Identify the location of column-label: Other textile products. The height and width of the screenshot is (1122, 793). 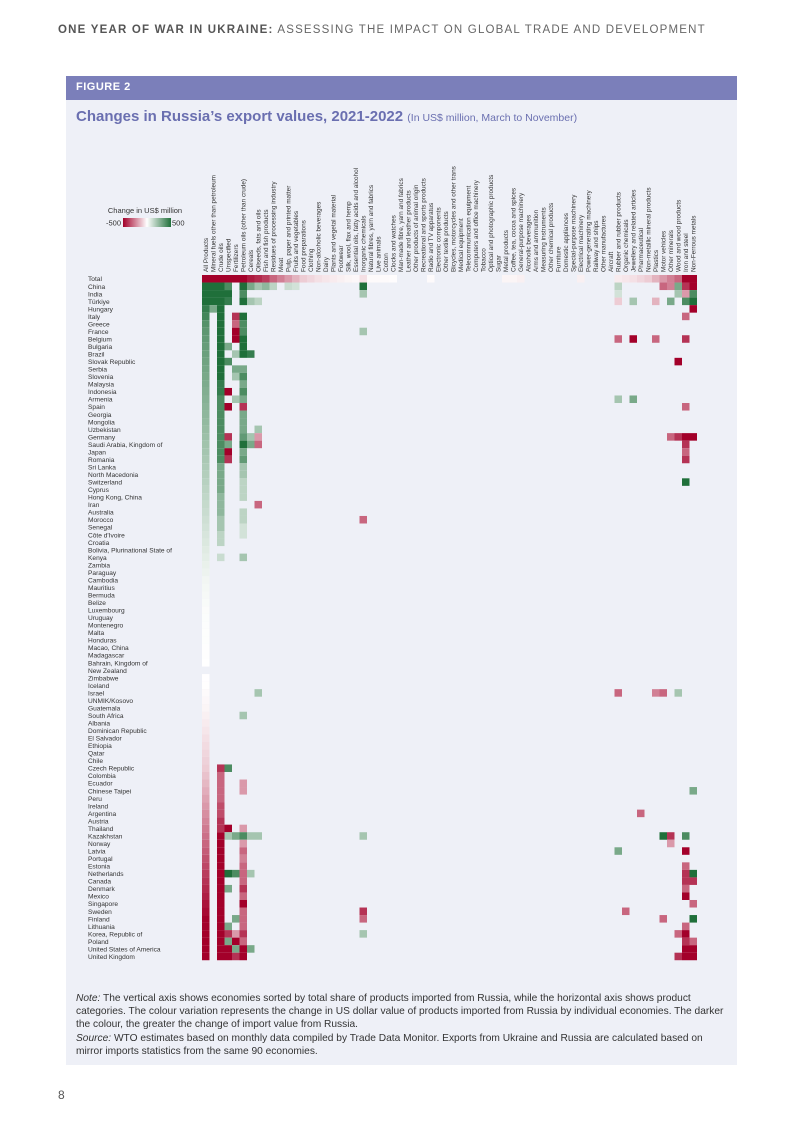
(446, 241).